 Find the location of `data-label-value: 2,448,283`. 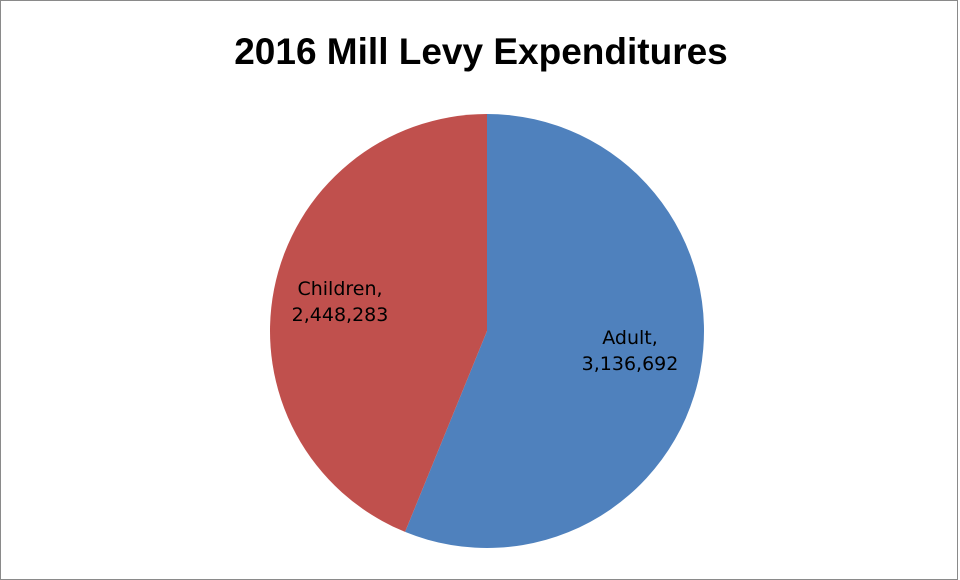

data-label-value: 2,448,283 is located at coordinates (340, 315).